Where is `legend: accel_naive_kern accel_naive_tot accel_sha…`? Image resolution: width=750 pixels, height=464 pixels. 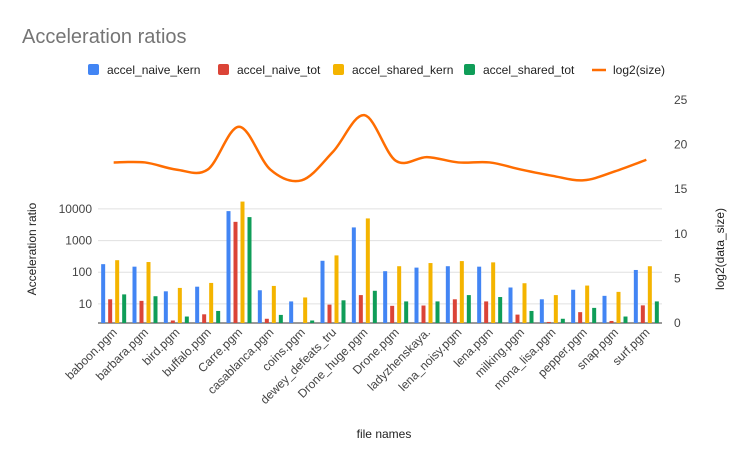 legend: accel_naive_kern accel_naive_tot accel_sha… is located at coordinates (376, 70).